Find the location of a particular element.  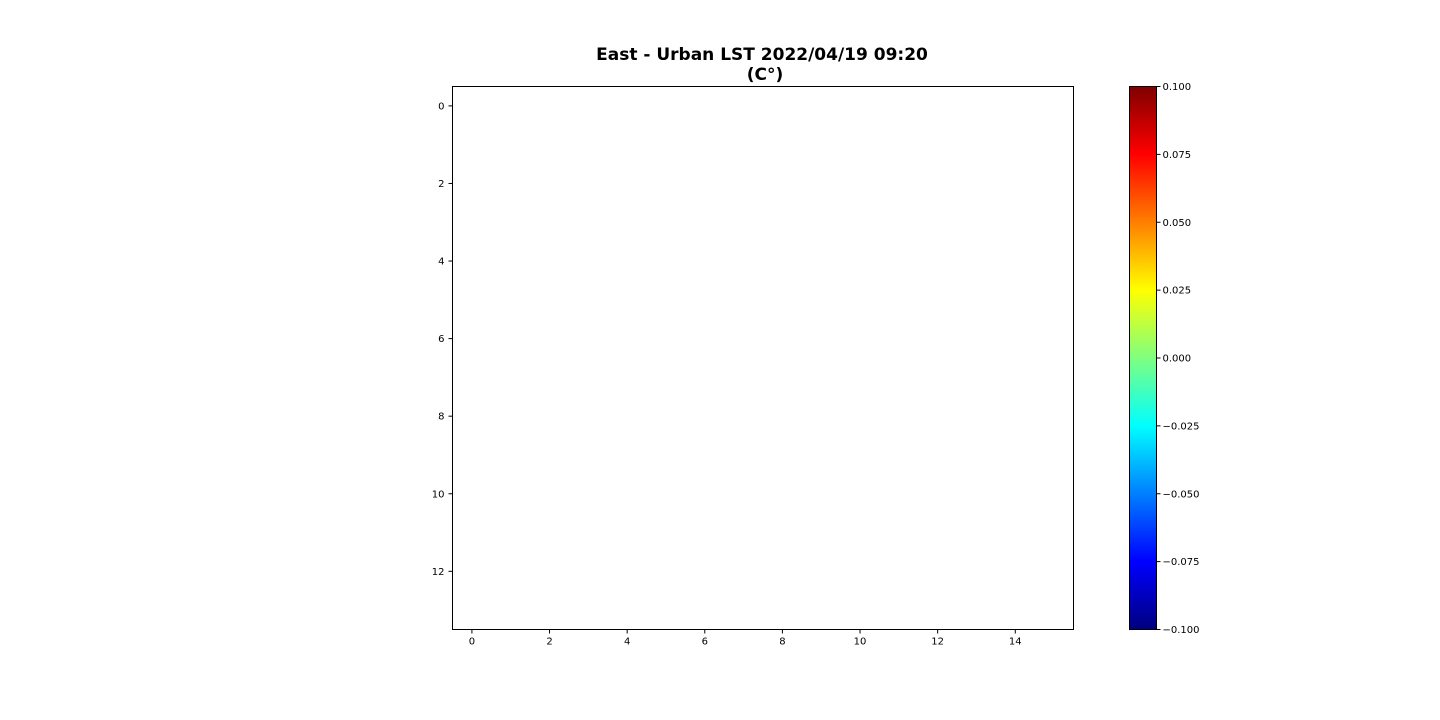

y-axis: 0 2 4 6 8 10 12 is located at coordinates (442, 339).